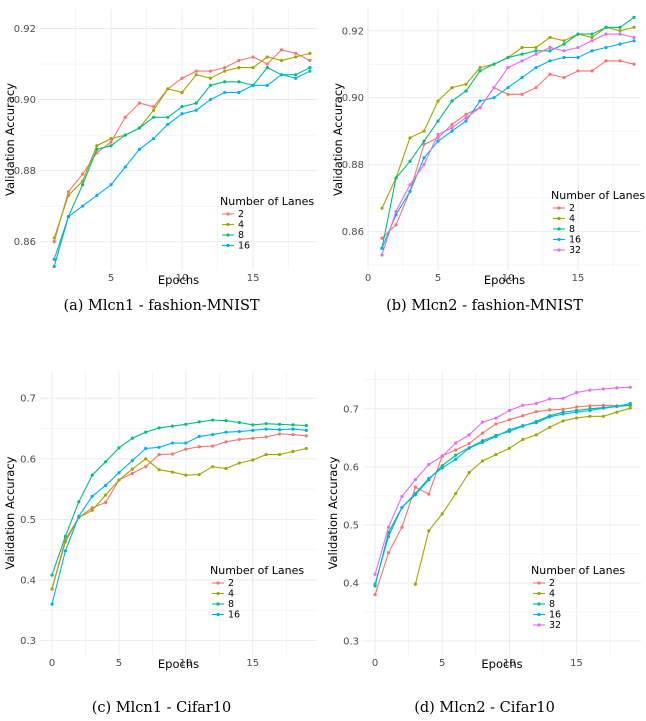 This screenshot has width=646, height=721. I want to click on series-4-c, so click(179, 518).